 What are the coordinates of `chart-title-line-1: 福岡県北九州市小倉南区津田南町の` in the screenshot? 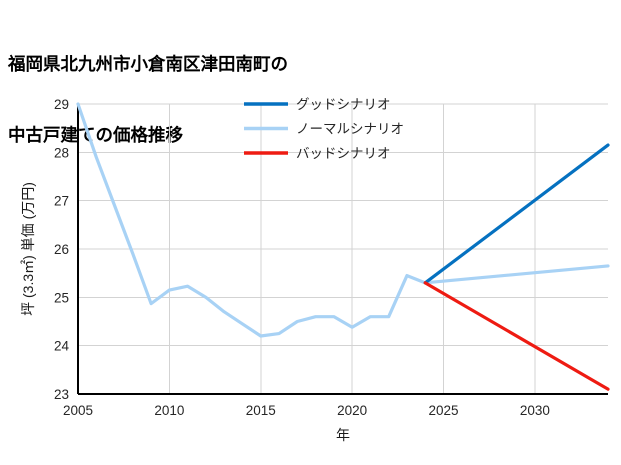 It's located at (148, 64).